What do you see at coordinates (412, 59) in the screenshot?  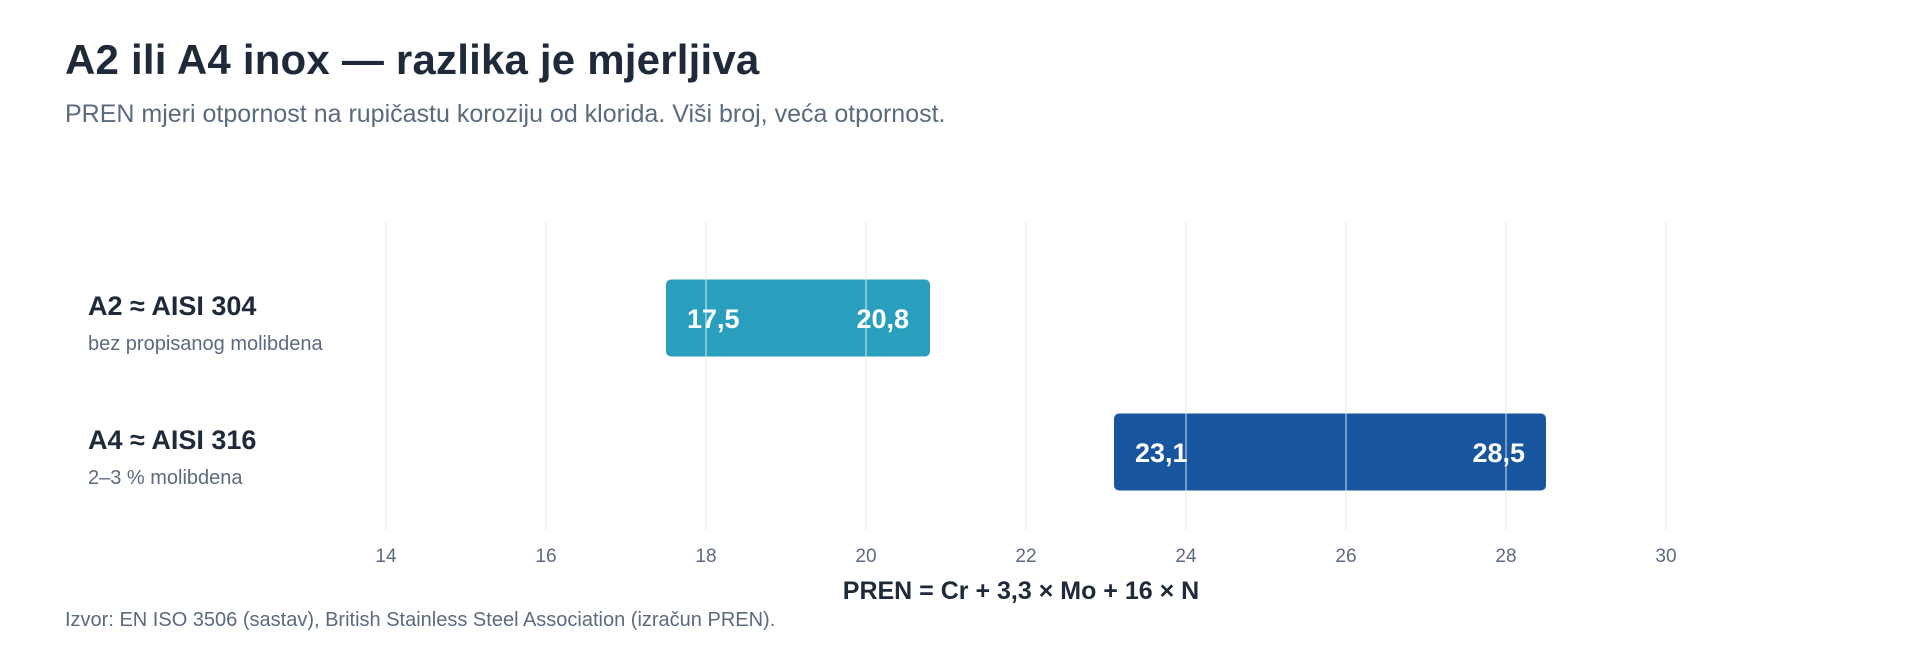 I see `page-title: A2 ili A4 inox — razlika je mjerljiva` at bounding box center [412, 59].